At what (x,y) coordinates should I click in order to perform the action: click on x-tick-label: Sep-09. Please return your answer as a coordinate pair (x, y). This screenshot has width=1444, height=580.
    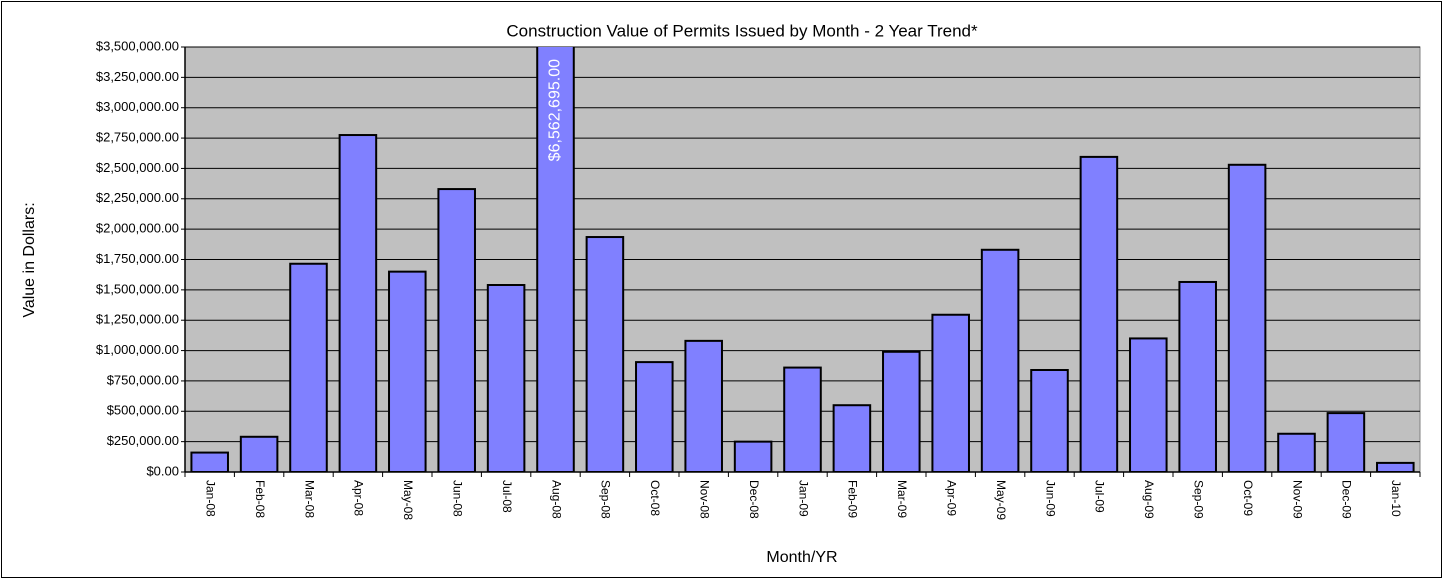
    Looking at the image, I should click on (1199, 499).